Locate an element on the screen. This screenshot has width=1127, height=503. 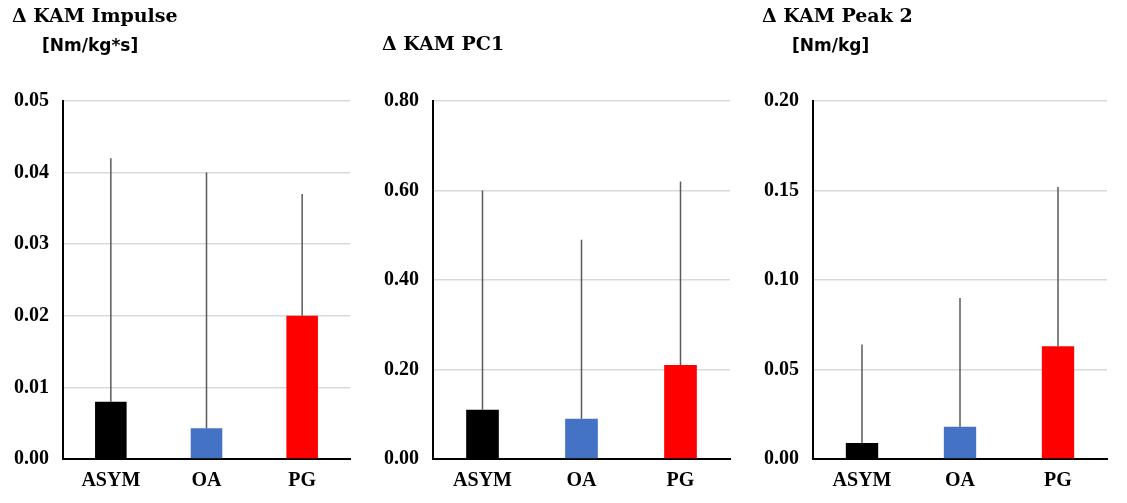
chart-subtitle: [Nm/kg] is located at coordinates (831, 45).